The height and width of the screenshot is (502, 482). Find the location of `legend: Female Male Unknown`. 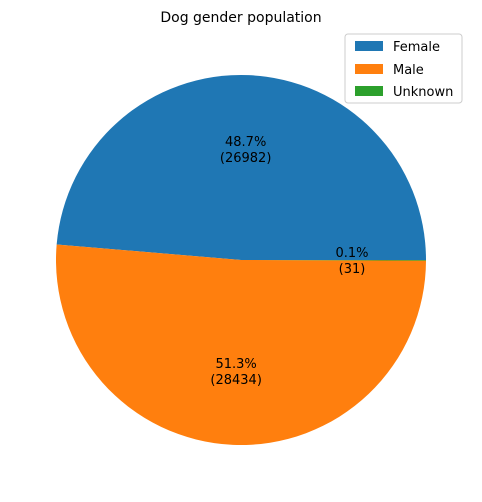

legend: Female Male Unknown is located at coordinates (403, 68).